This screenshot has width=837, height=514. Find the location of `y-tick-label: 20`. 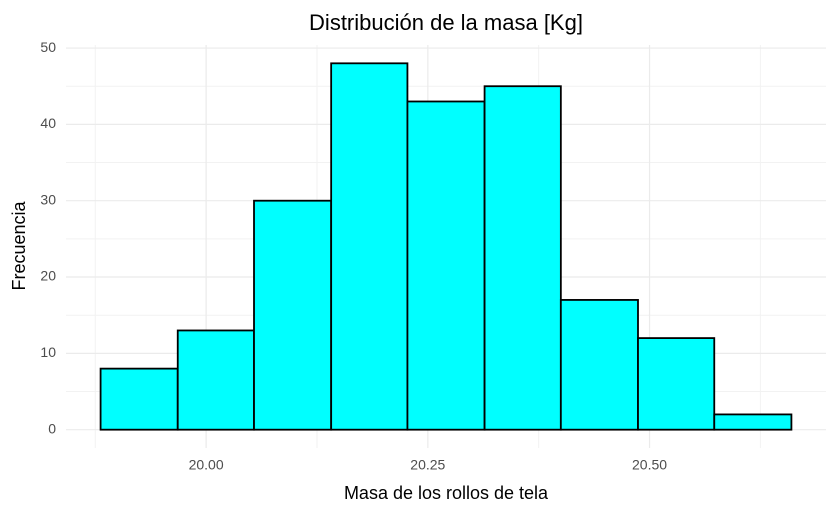

y-tick-label: 20 is located at coordinates (48, 276).